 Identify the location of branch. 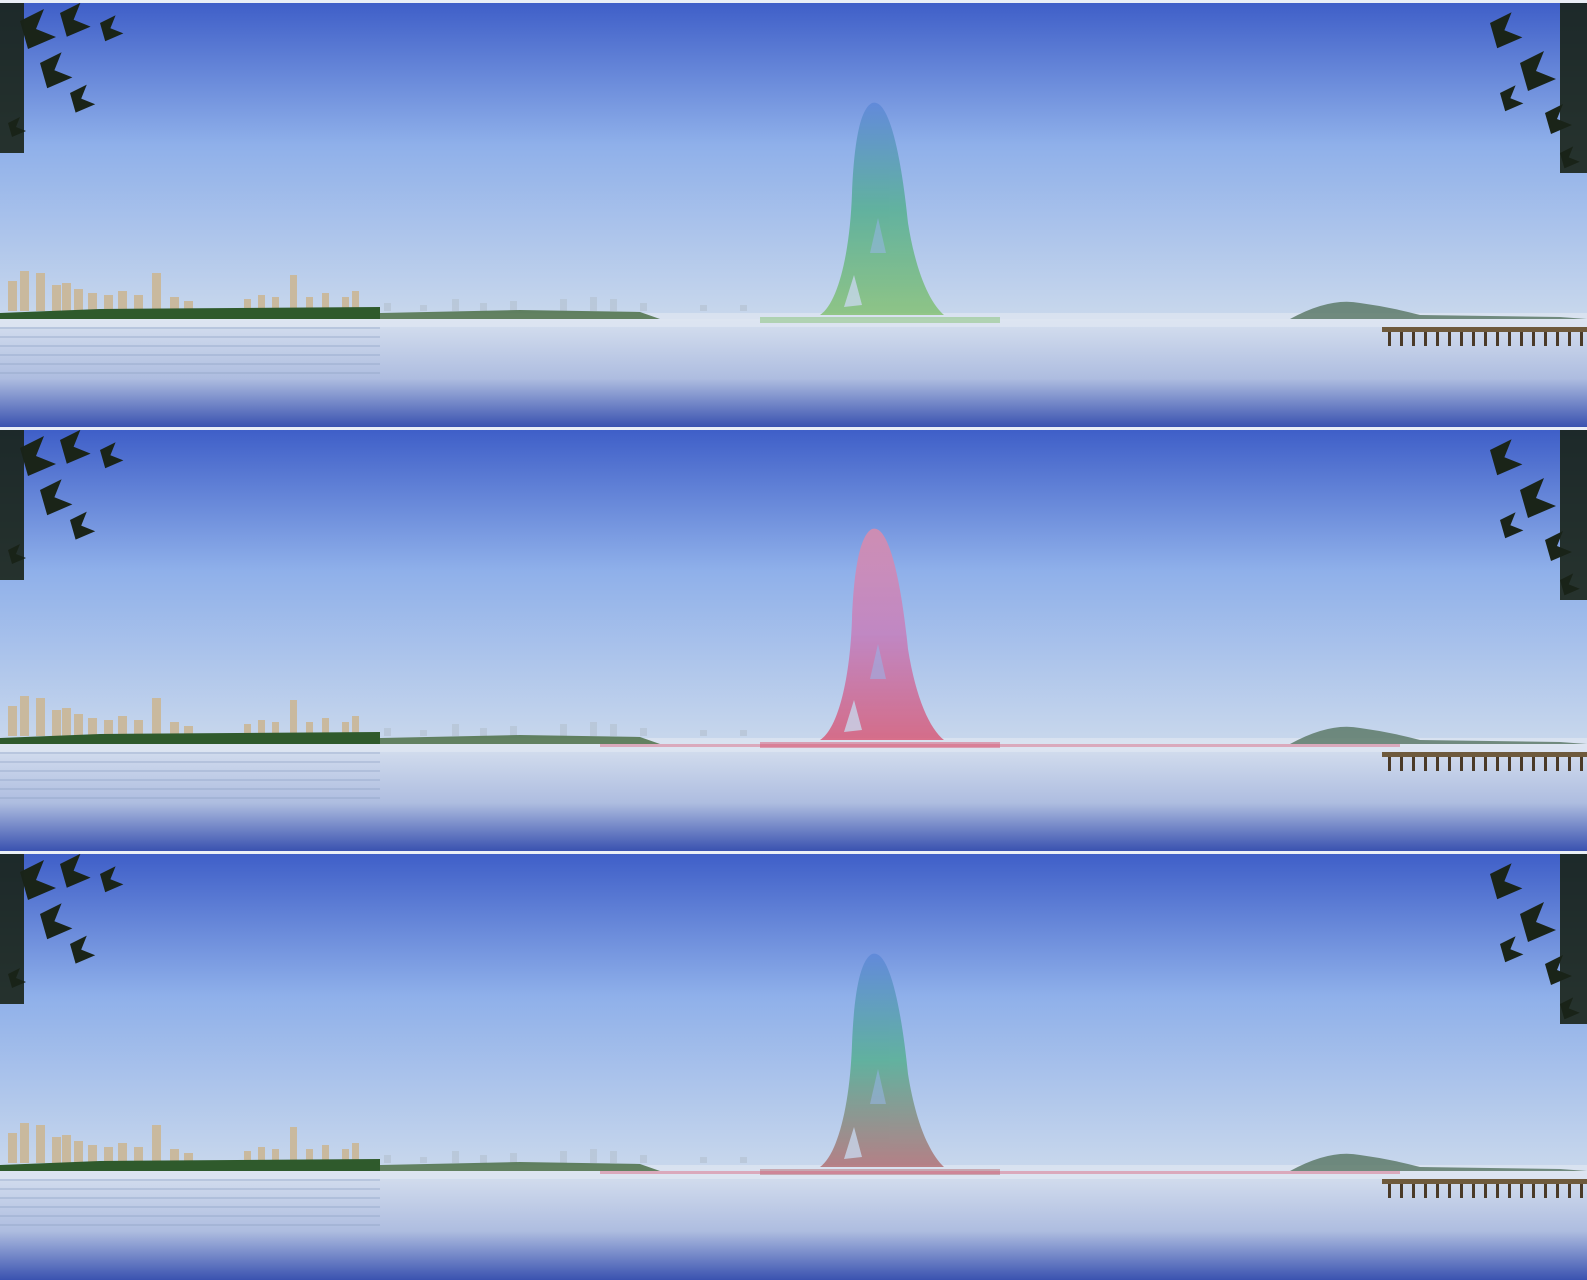
(1573, 88).